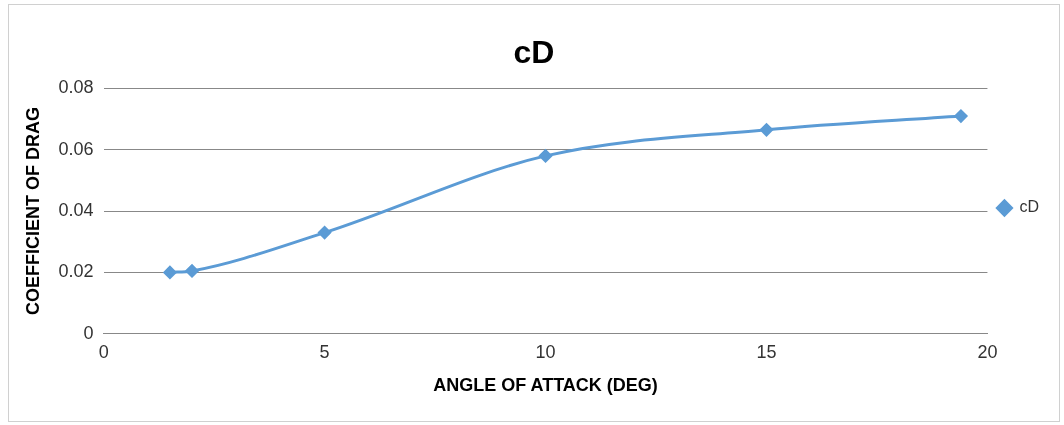 The image size is (1064, 425). I want to click on x-tick-label: 5, so click(324, 351).